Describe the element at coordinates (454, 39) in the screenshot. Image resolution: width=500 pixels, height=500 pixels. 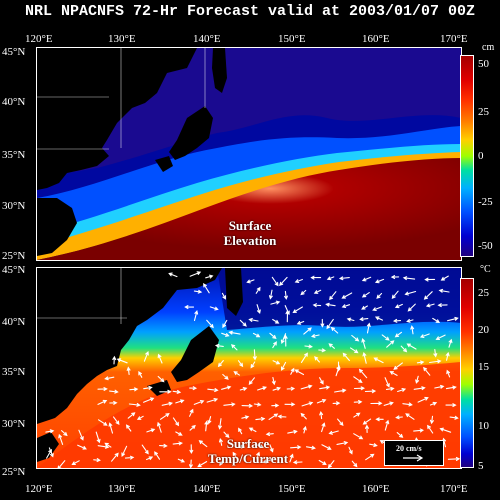
I see `lon-label-top-170: 170°E` at that location.